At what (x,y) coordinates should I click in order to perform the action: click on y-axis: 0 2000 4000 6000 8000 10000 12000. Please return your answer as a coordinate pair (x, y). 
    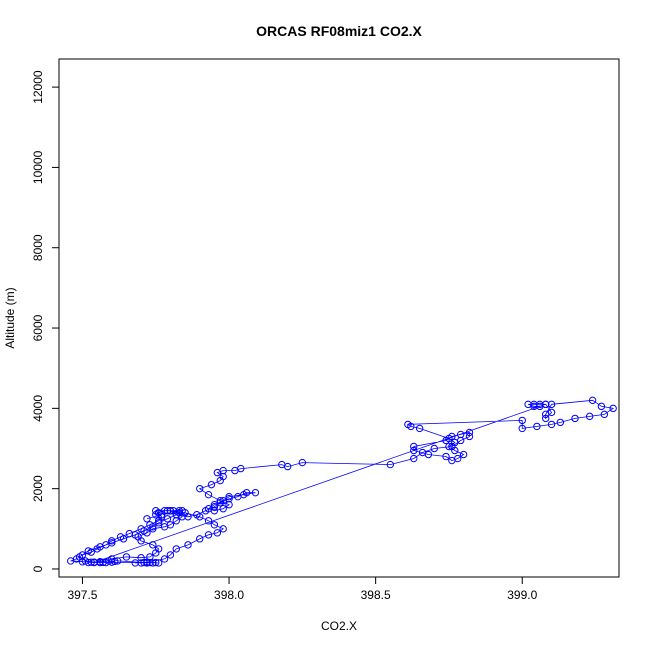
    Looking at the image, I should click on (45, 321).